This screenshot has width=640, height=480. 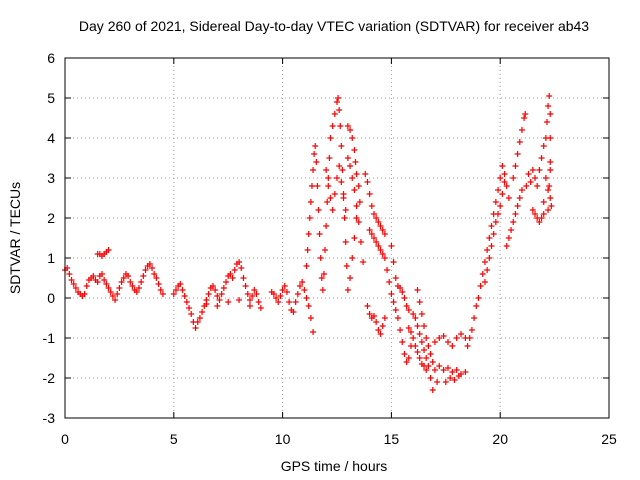 What do you see at coordinates (51, 138) in the screenshot?
I see `y-tick-label: 4` at bounding box center [51, 138].